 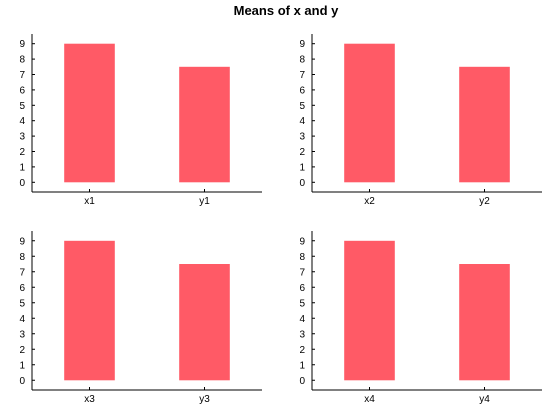 I want to click on bar-x4, so click(x=369, y=310).